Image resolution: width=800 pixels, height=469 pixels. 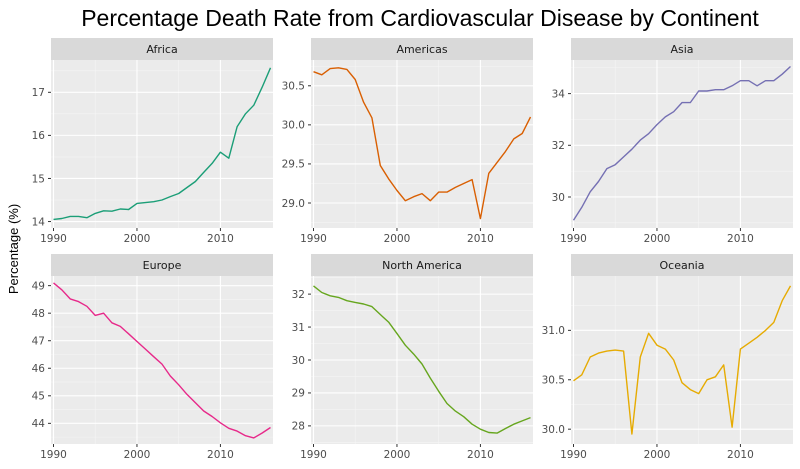 I want to click on y-tick-label-europe: 48, so click(x=38, y=314).